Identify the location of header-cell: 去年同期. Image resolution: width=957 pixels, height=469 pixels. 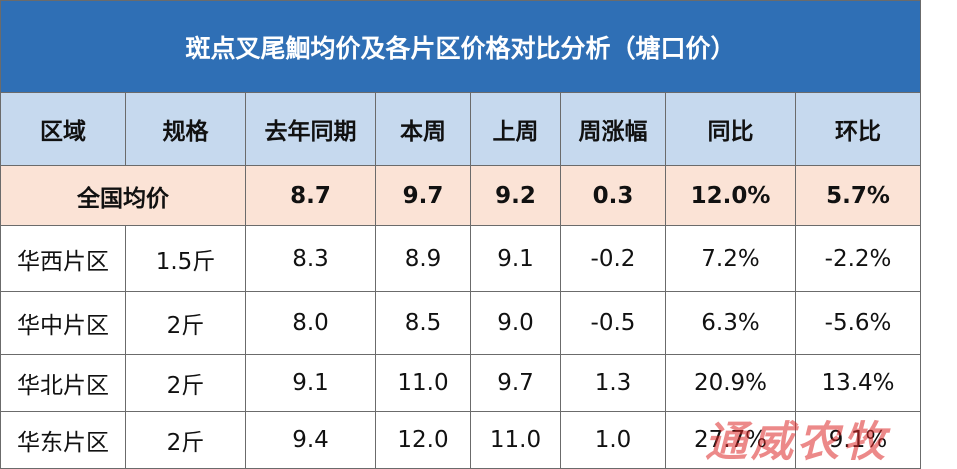
(310, 129).